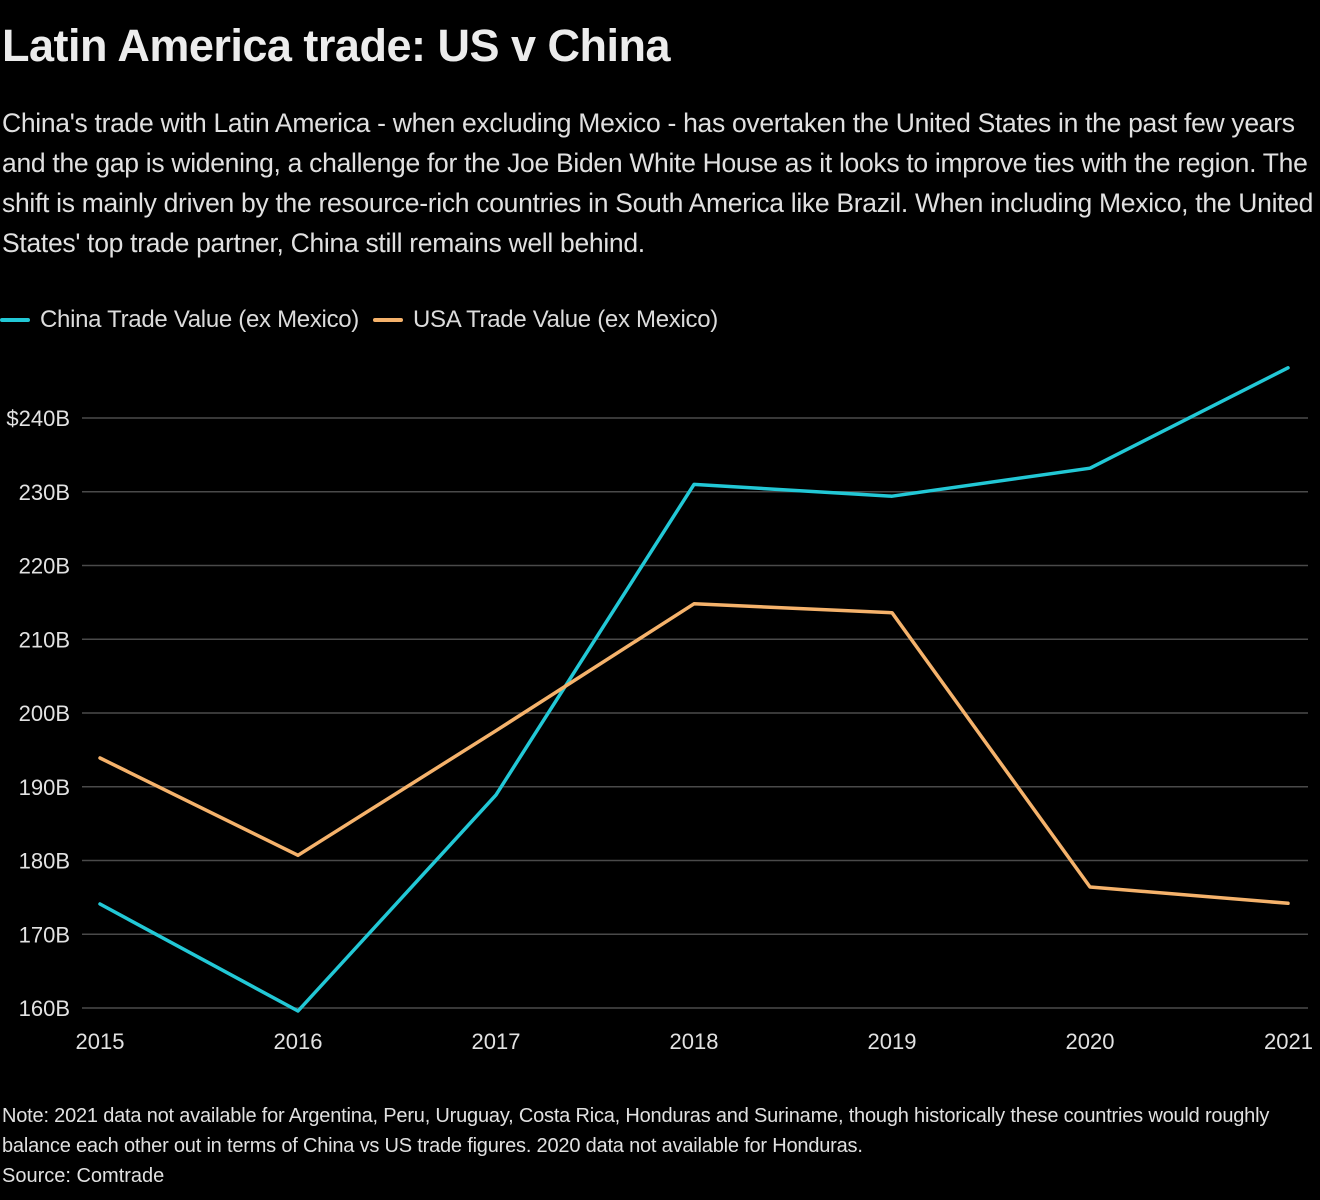  Describe the element at coordinates (44, 566) in the screenshot. I see `y-tick-label: 220B` at that location.